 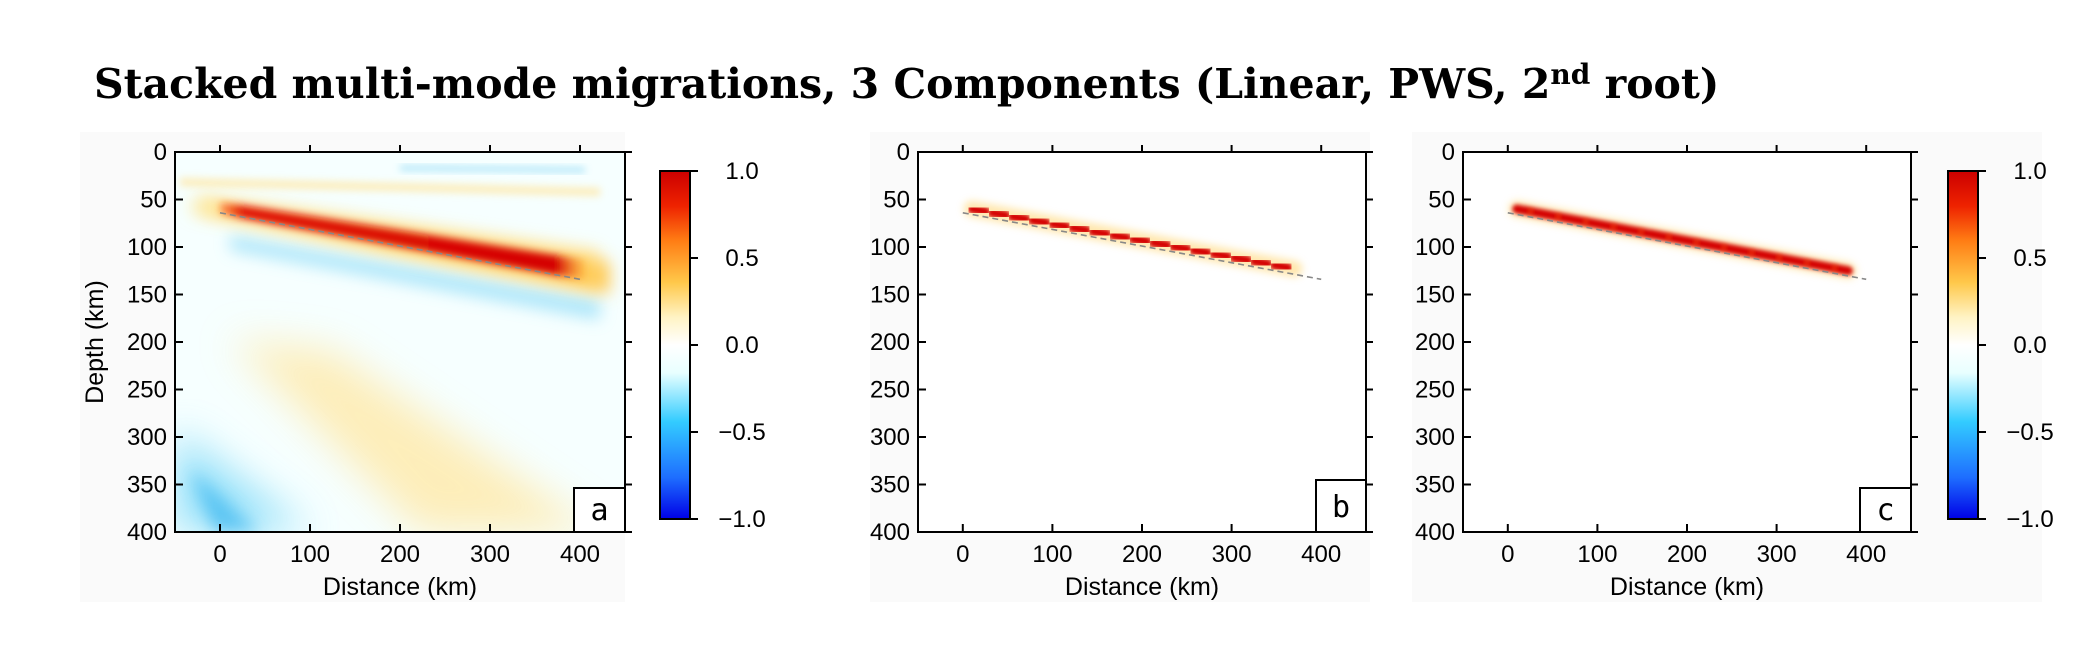 I want to click on panel-c-label: c, so click(x=1885, y=510).